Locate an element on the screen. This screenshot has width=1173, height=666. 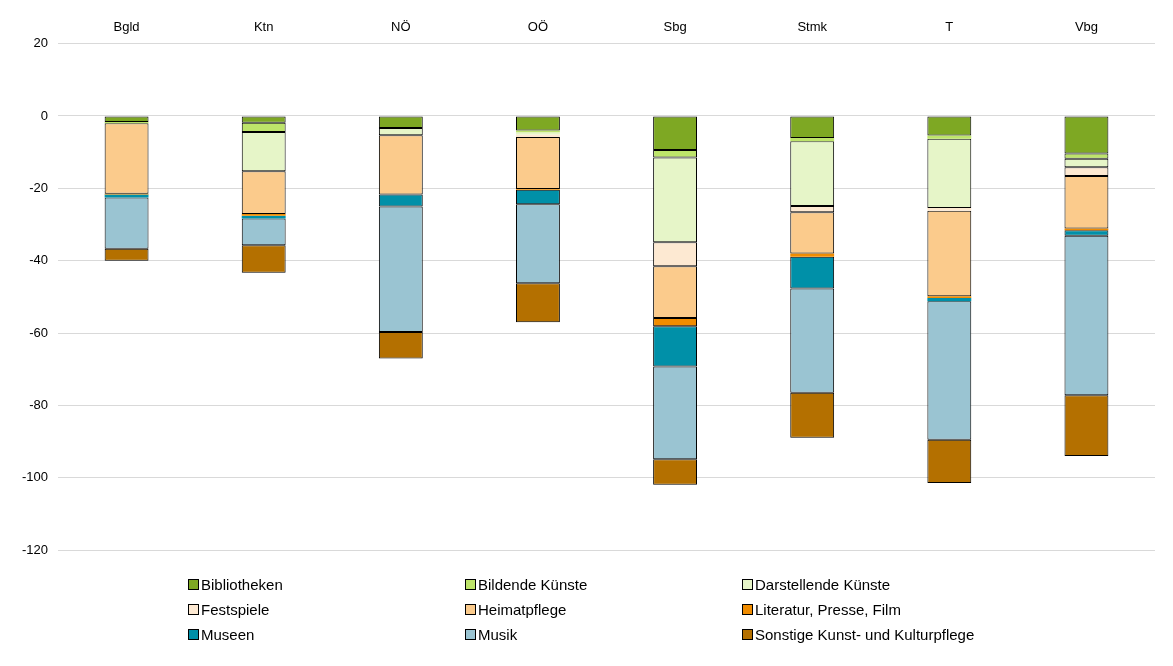
legend-label: Bibliotheken is located at coordinates (242, 584).